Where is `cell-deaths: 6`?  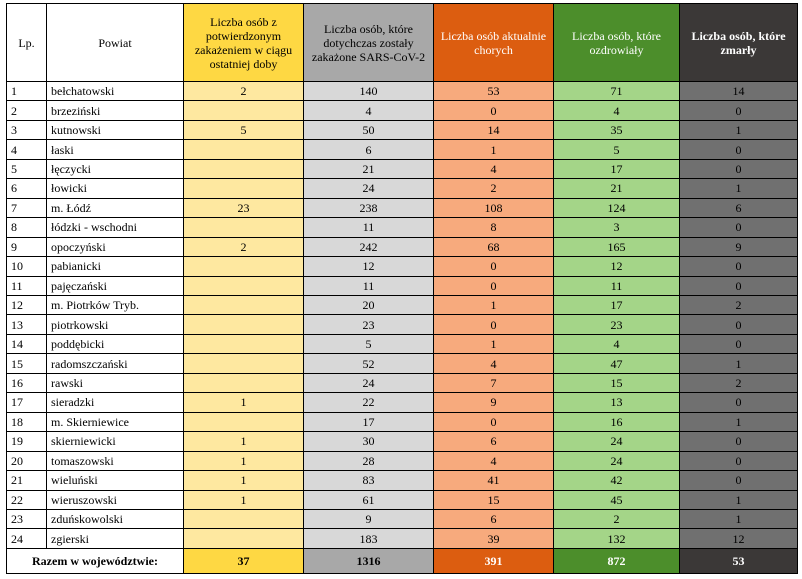 cell-deaths: 6 is located at coordinates (738, 208).